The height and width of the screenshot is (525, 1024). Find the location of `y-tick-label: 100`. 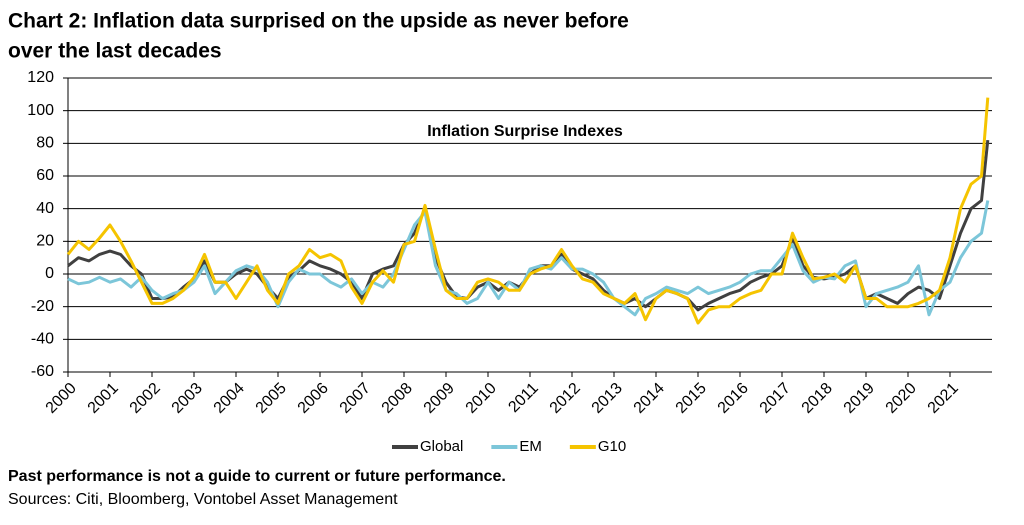

y-tick-label: 100 is located at coordinates (40, 110).